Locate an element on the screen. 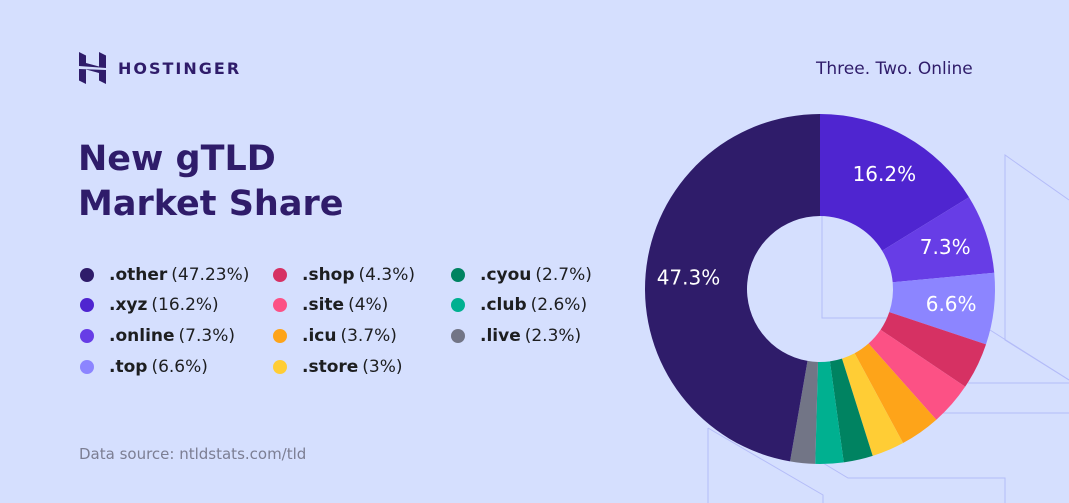  donut-slice-xyz is located at coordinates (894, 182).